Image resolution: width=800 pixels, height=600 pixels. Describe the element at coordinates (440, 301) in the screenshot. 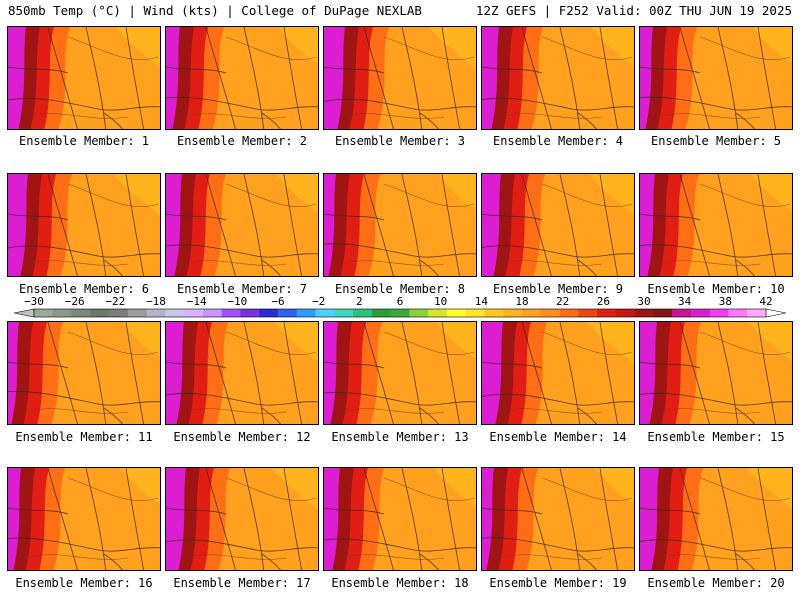

I see `colorbar-tick-label: 10` at that location.